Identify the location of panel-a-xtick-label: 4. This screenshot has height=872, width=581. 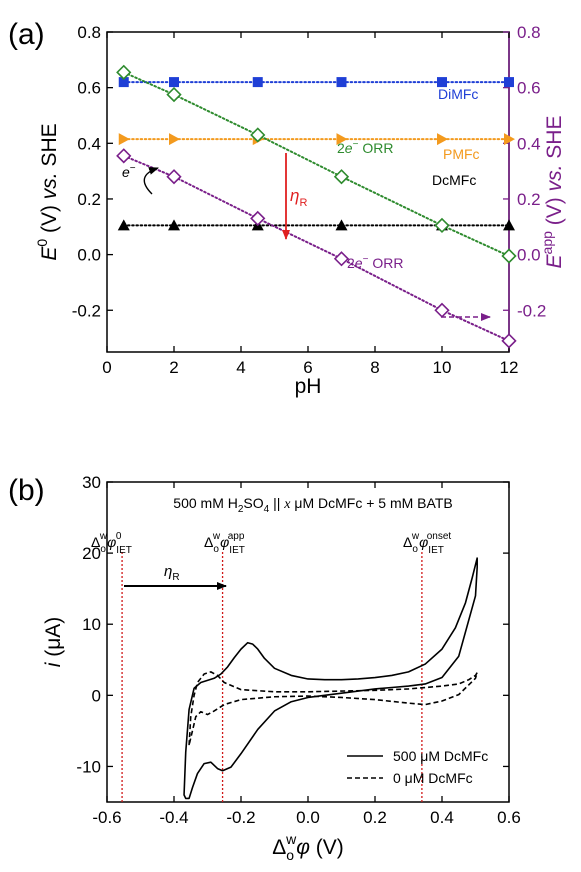
(240, 367).